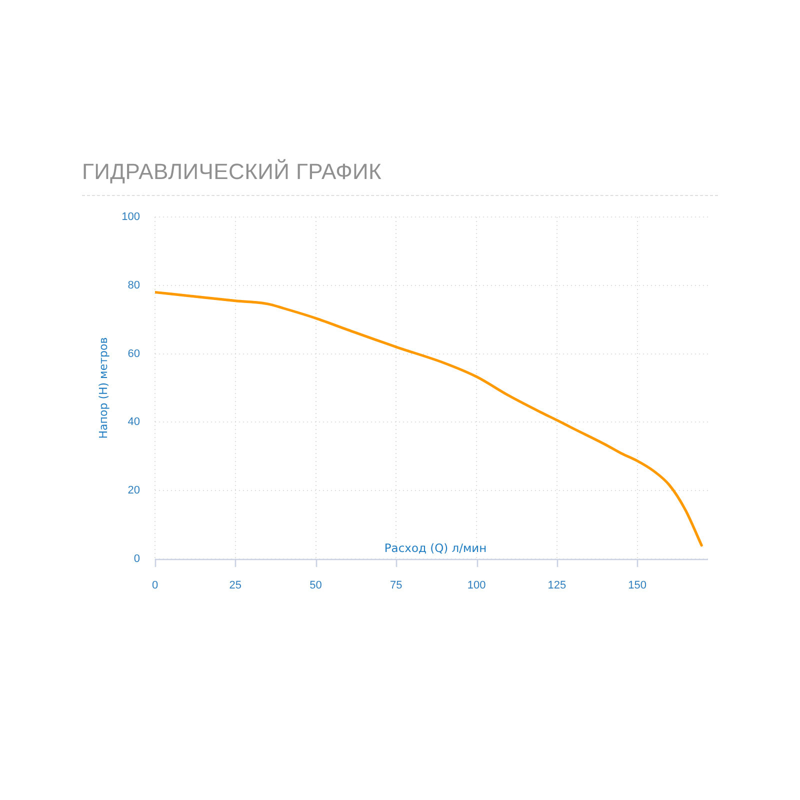 The image size is (800, 800). I want to click on y-tick-label: 20, so click(134, 490).